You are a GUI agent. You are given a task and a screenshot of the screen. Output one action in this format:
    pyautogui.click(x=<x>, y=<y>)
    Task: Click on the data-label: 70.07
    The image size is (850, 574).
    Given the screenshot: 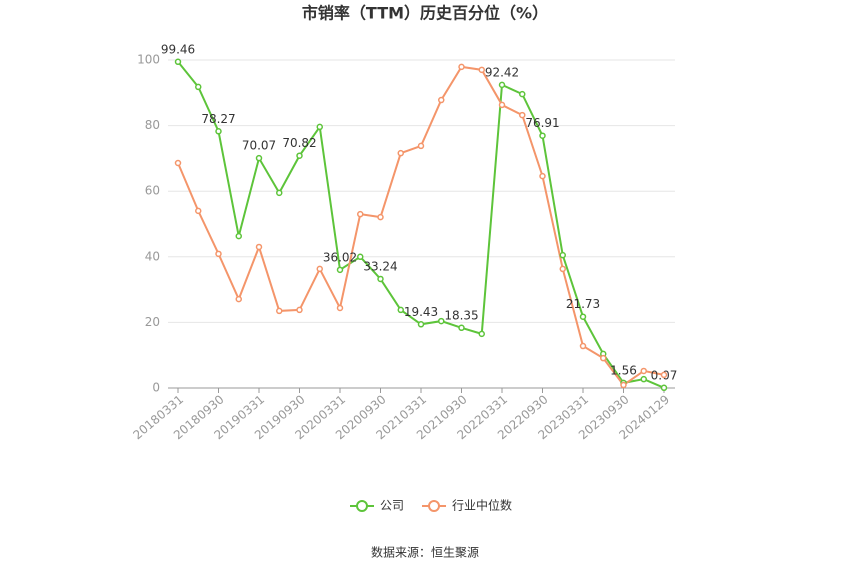 What is the action you would take?
    pyautogui.click(x=259, y=146)
    